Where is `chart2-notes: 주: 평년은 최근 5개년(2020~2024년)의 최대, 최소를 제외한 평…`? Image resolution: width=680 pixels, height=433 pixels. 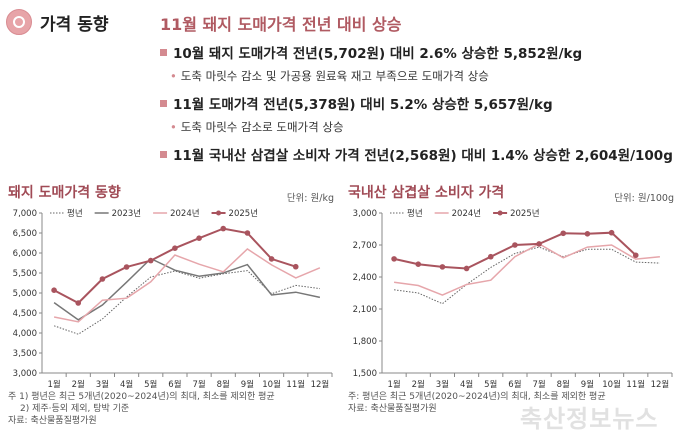 chart2-notes: 주: 평년은 최근 5개년(2020~2024년)의 최대, 최소를 제외한 평… is located at coordinates (511, 403).